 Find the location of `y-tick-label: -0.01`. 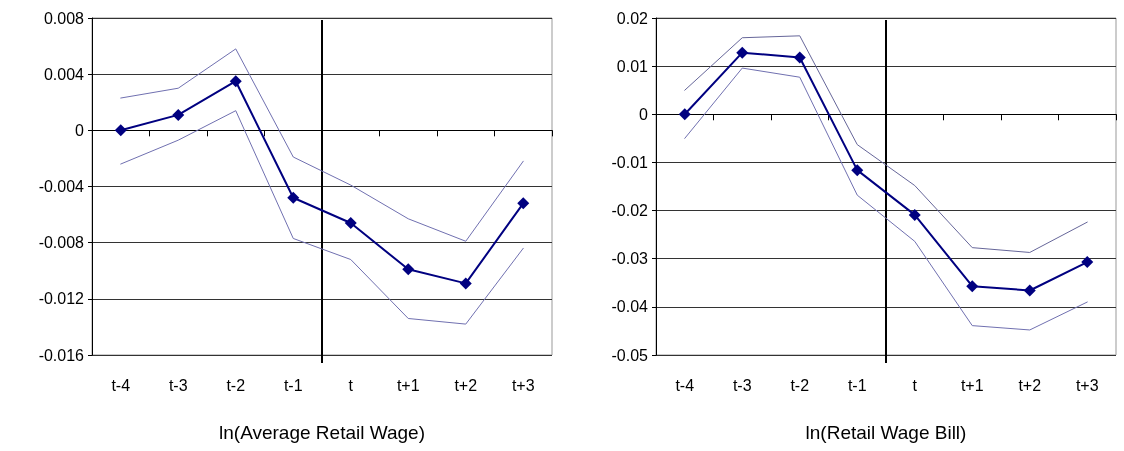

y-tick-label: -0.01 is located at coordinates (630, 162).